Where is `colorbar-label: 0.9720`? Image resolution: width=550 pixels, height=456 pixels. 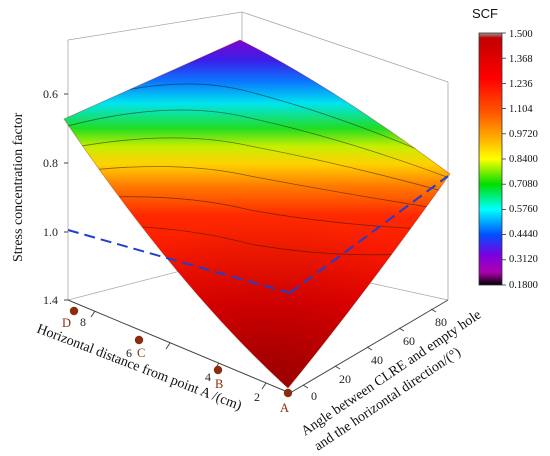
colorbar-label: 0.9720 is located at coordinates (523, 134).